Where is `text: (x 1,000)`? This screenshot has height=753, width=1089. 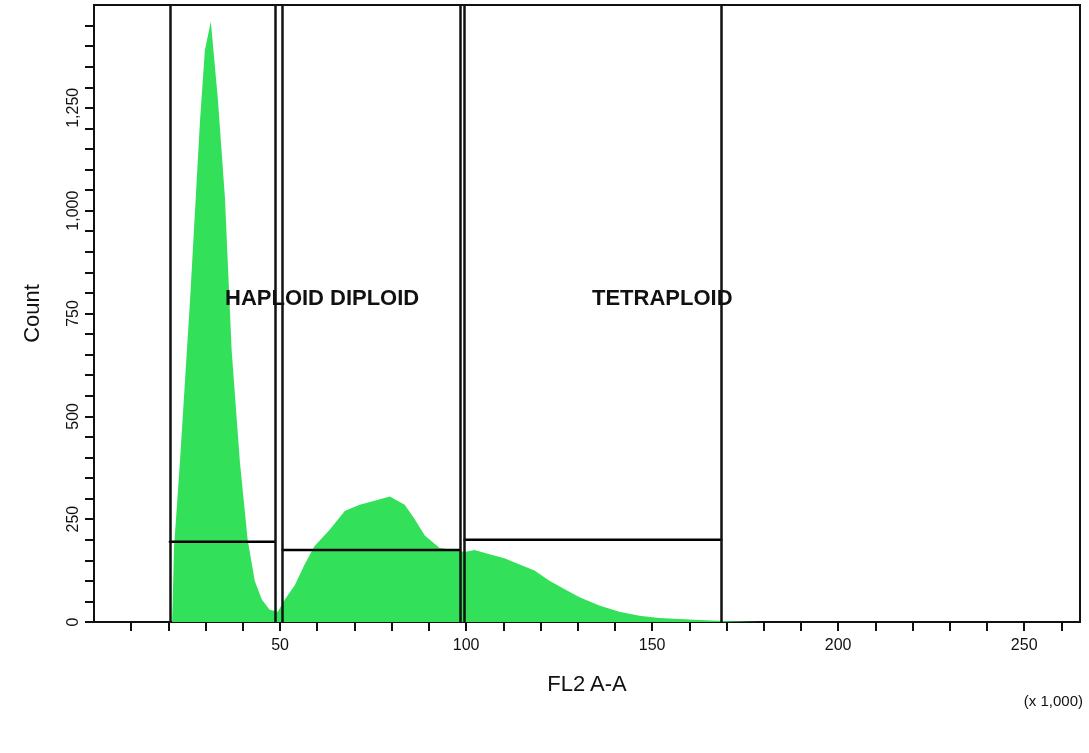 text: (x 1,000) is located at coordinates (1053, 700).